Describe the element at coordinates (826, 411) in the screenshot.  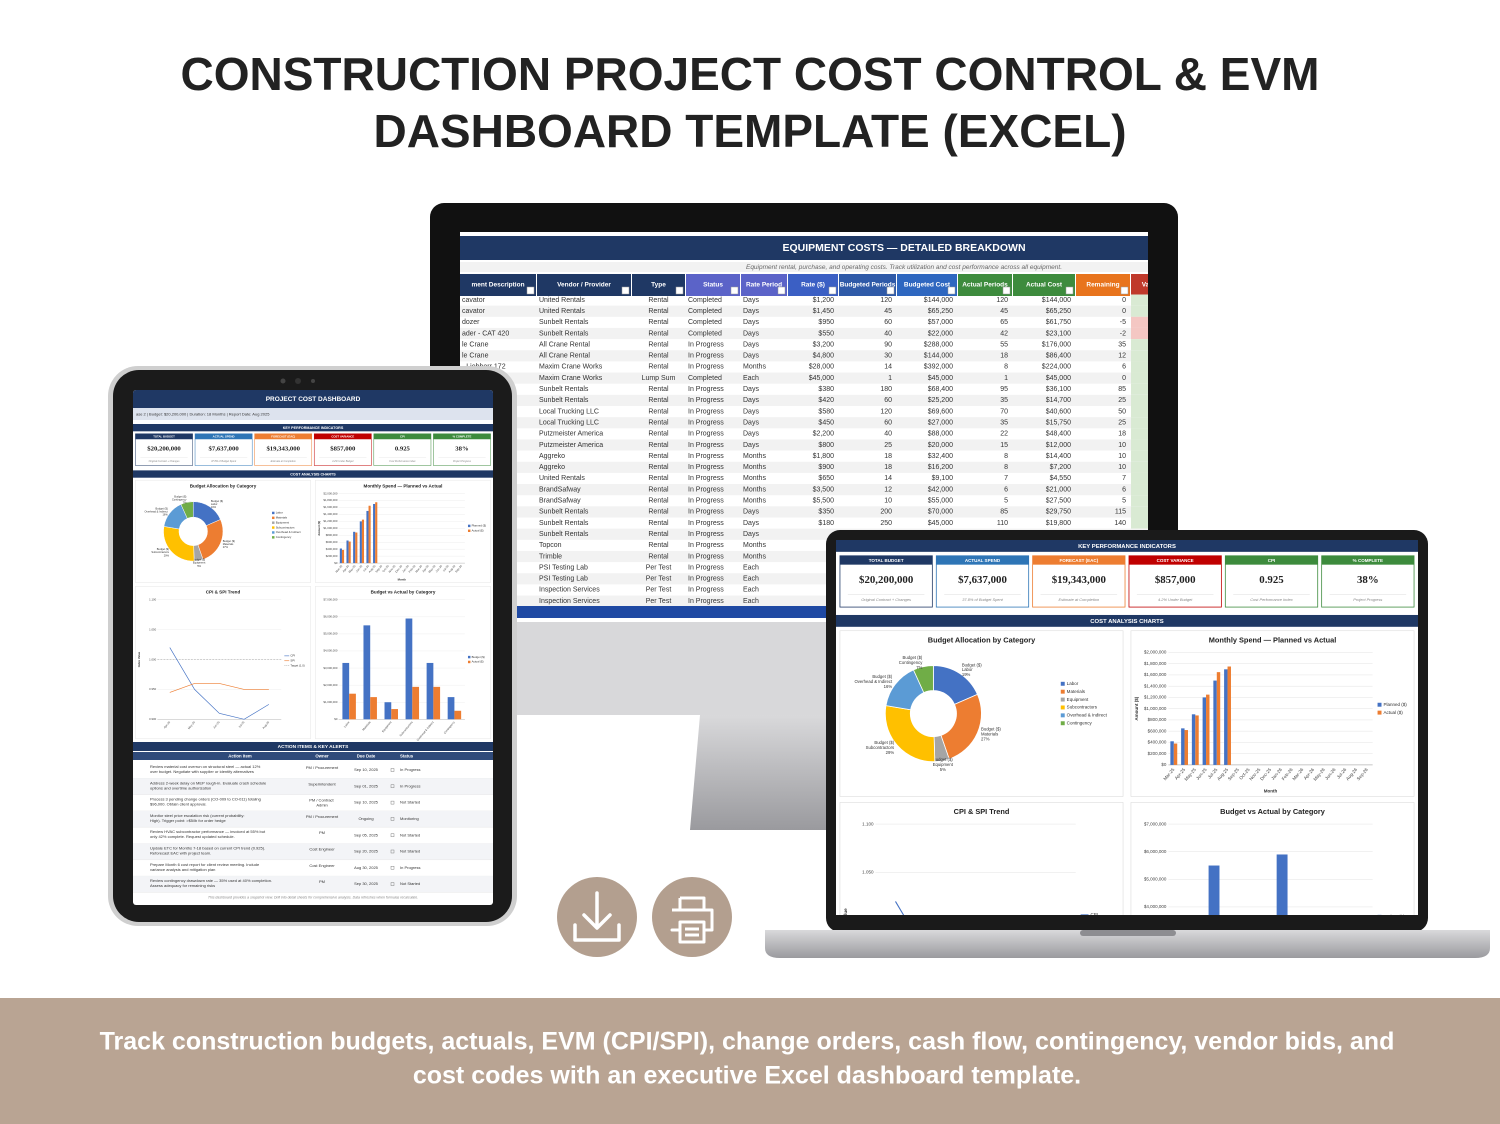
I see `cell: $580` at that location.